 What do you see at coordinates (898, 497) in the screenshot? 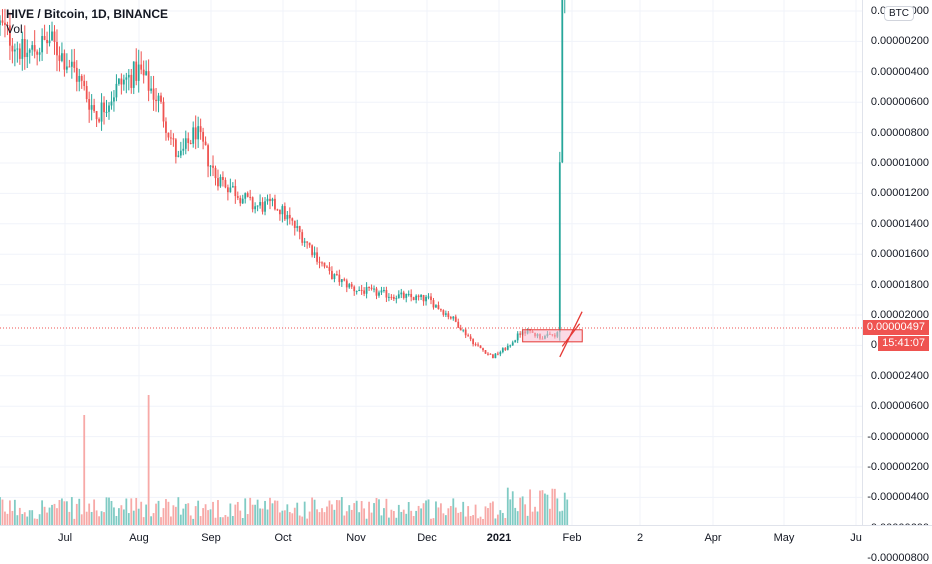
I see `price-tick-label: -0.00000400` at bounding box center [898, 497].